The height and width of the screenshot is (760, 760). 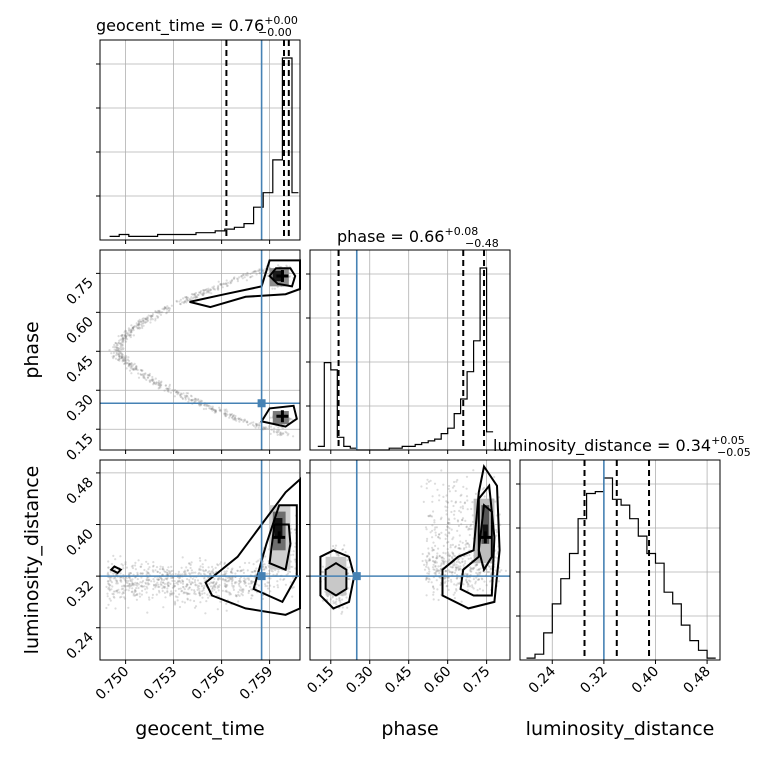 I want to click on x-tick-label: 0.40, so click(x=645, y=680).